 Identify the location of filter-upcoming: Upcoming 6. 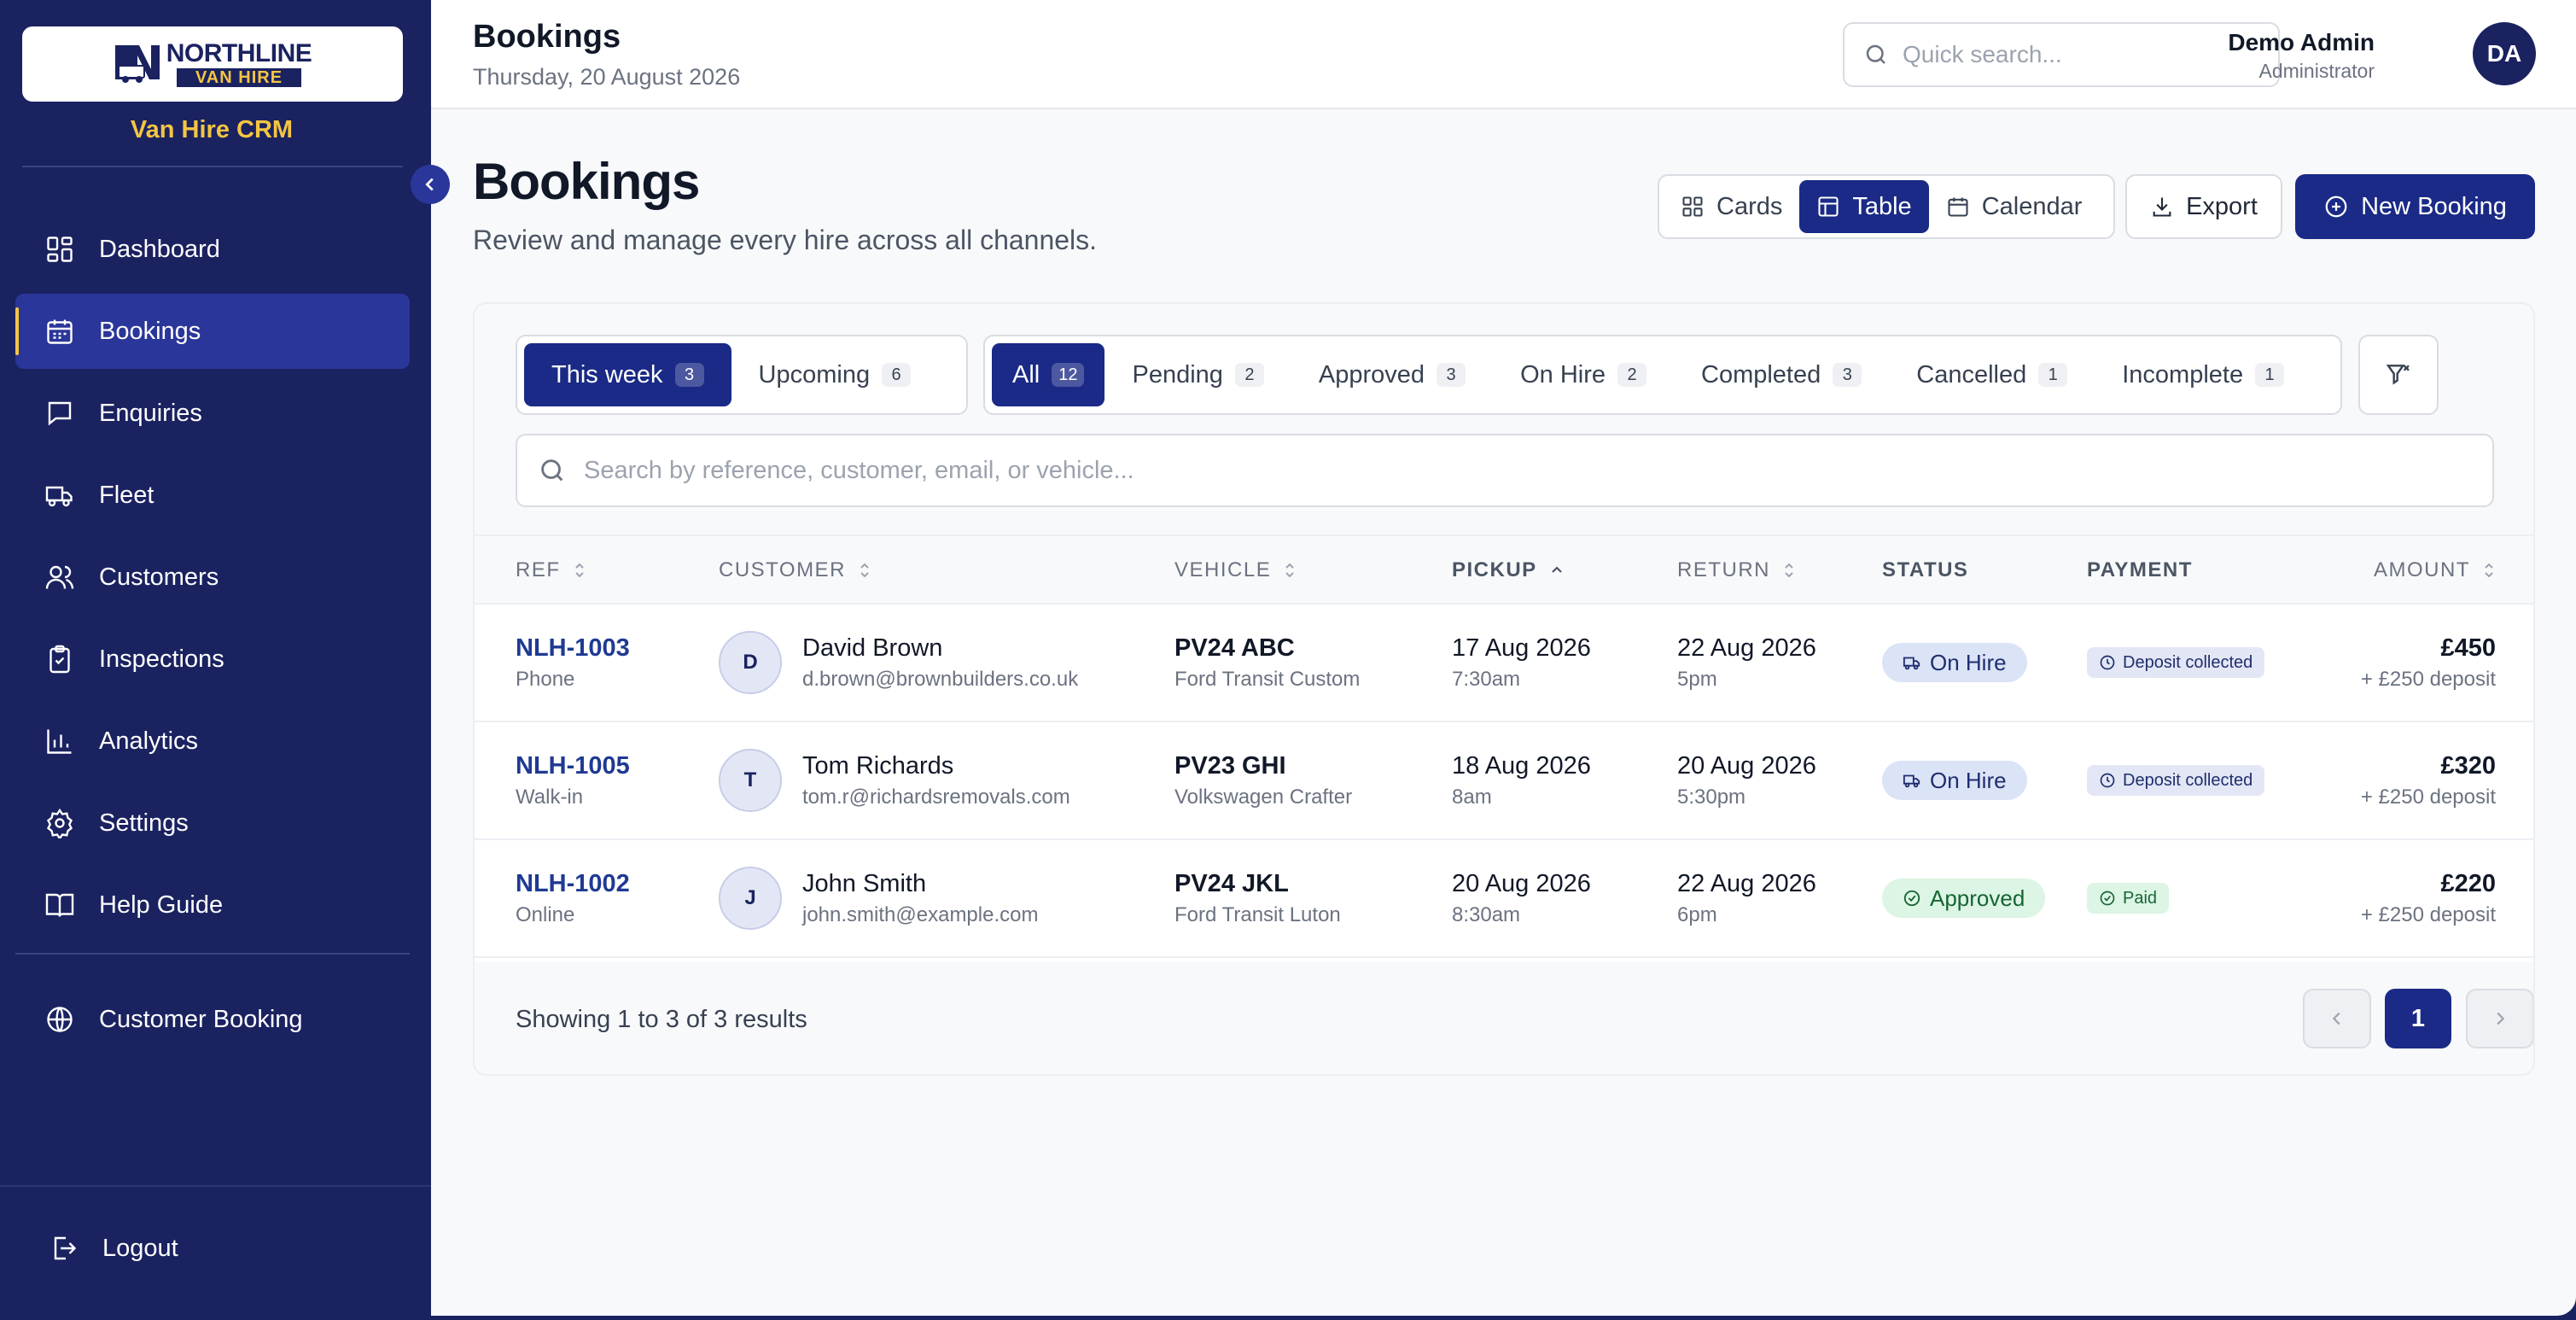
(835, 374).